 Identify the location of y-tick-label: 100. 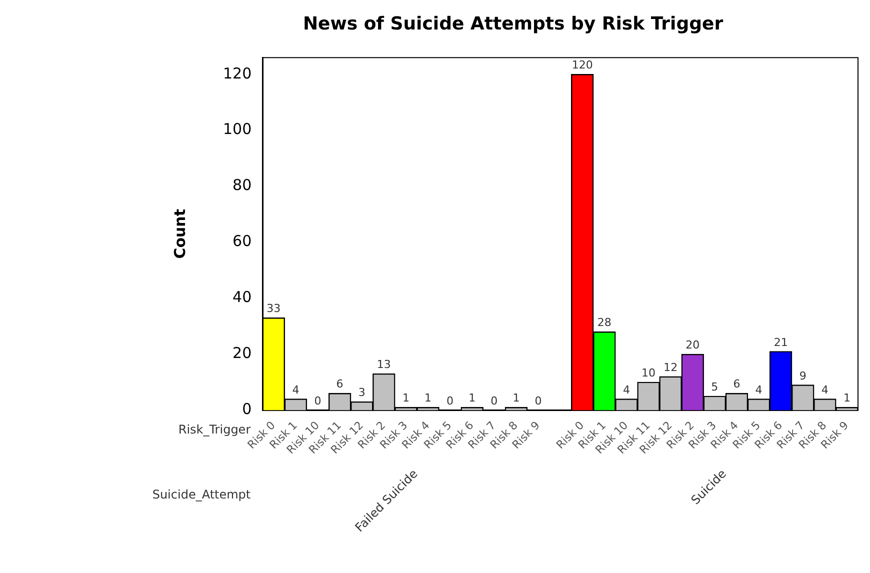
(237, 129).